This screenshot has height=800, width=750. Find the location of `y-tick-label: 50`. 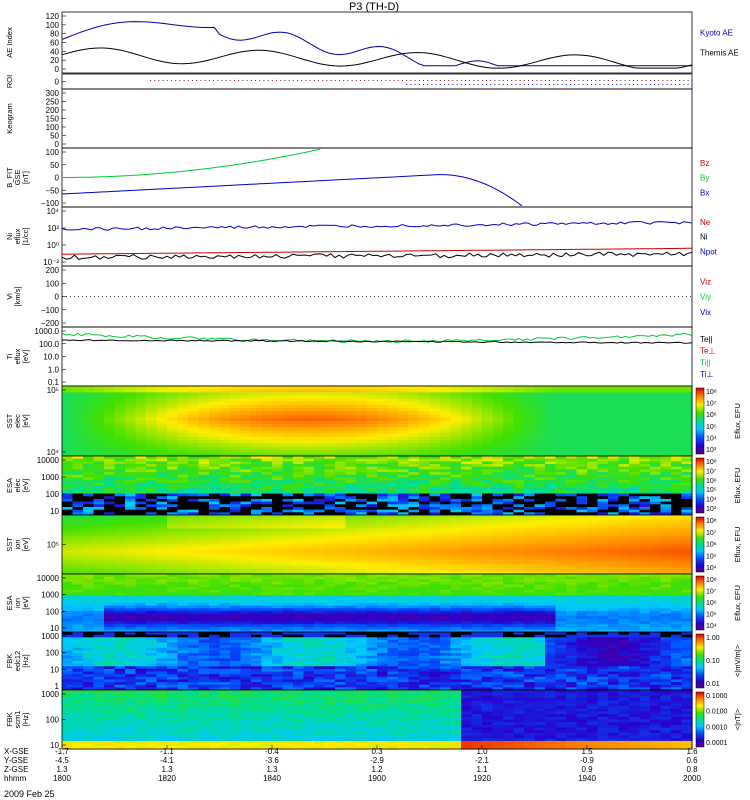

y-tick-label: 50 is located at coordinates (54, 165).